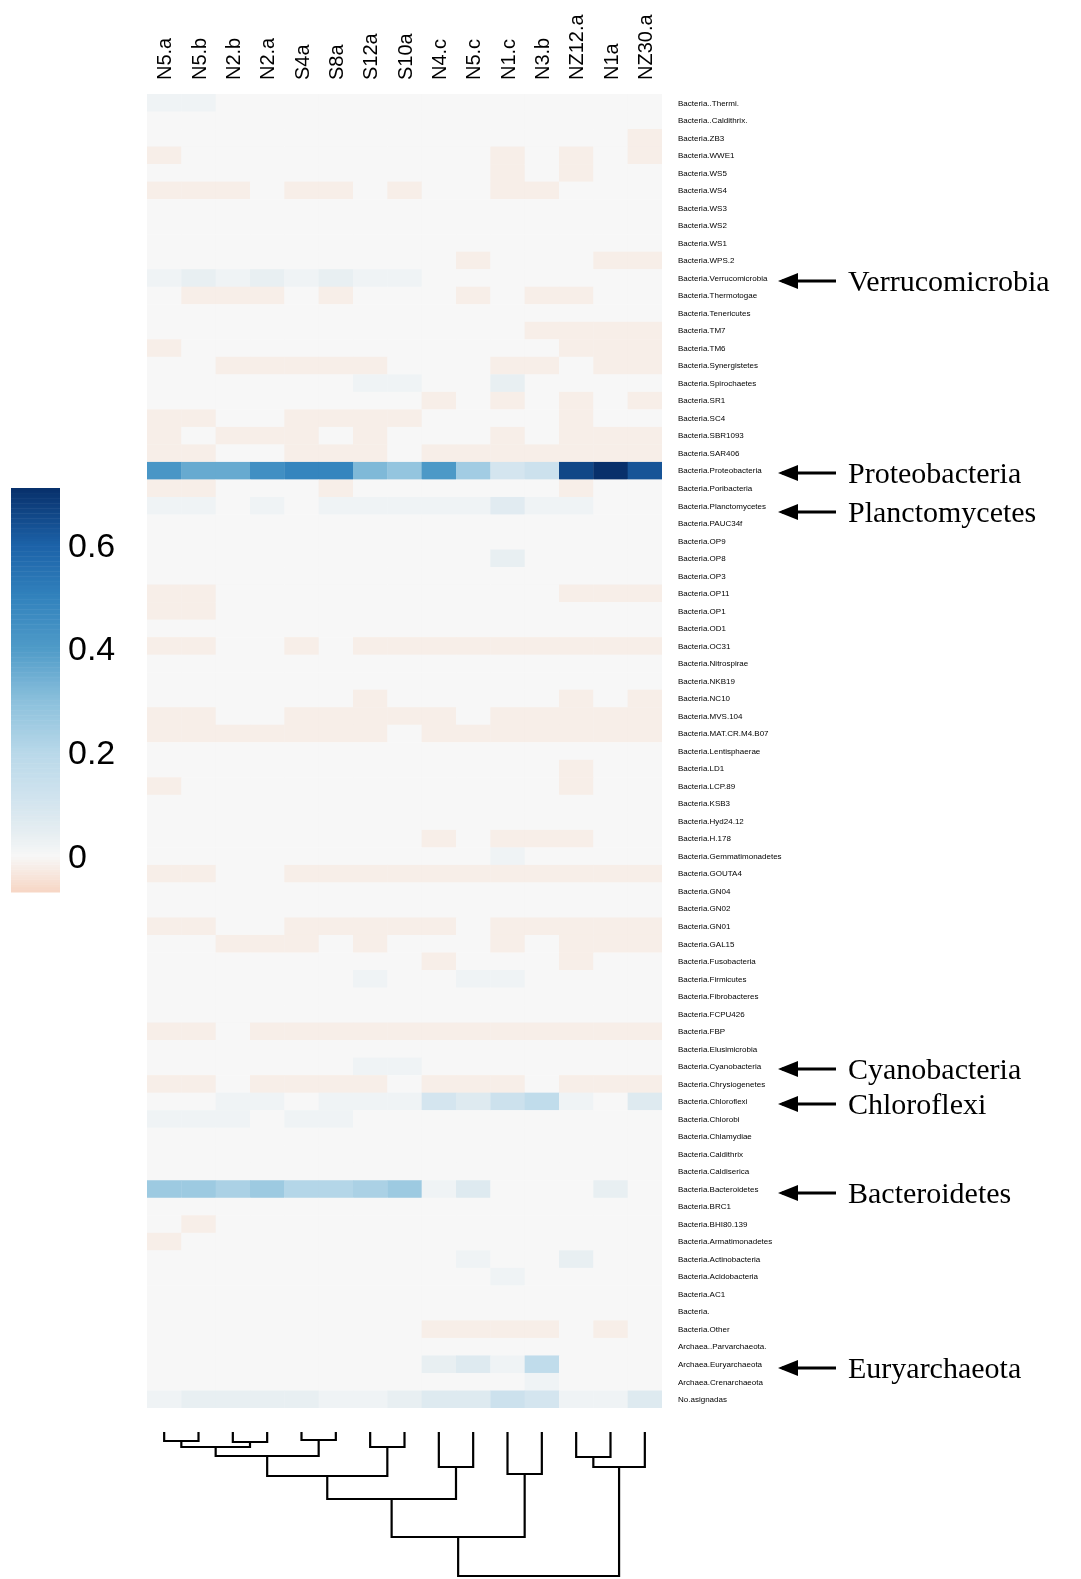 Image resolution: width=1081 pixels, height=1579 pixels. What do you see at coordinates (713, 1224) in the screenshot?
I see `y-tick-label: Bacteria.BHI80.139` at bounding box center [713, 1224].